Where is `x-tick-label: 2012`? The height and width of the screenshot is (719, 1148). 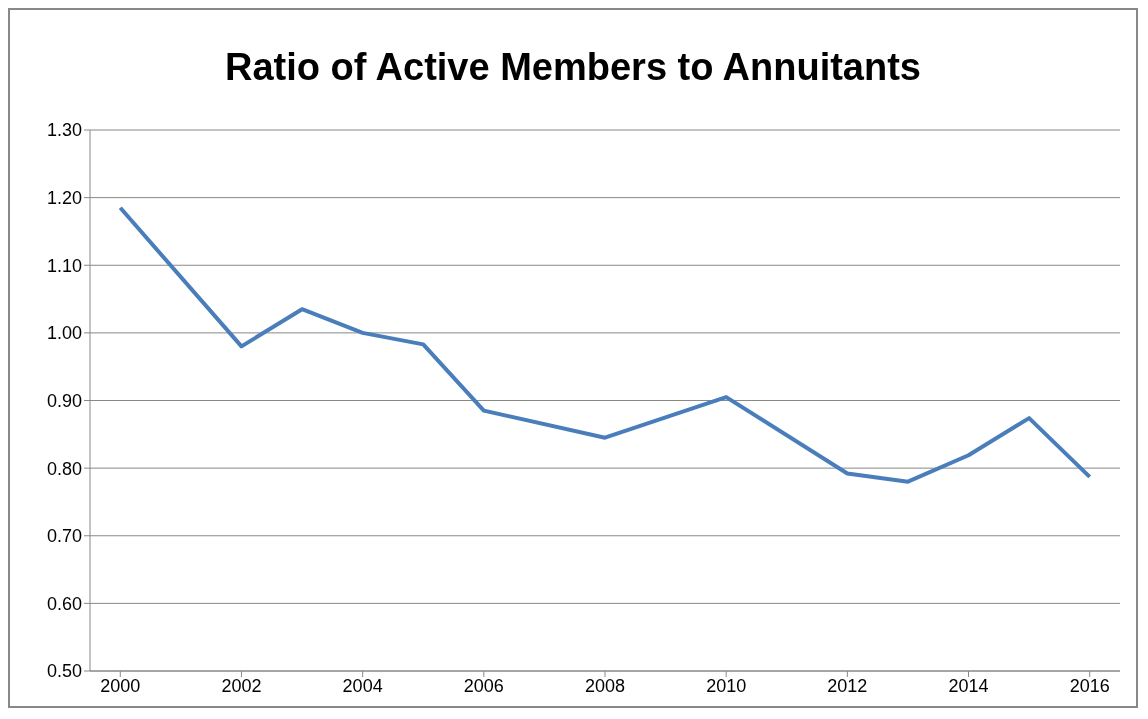 x-tick-label: 2012 is located at coordinates (847, 685).